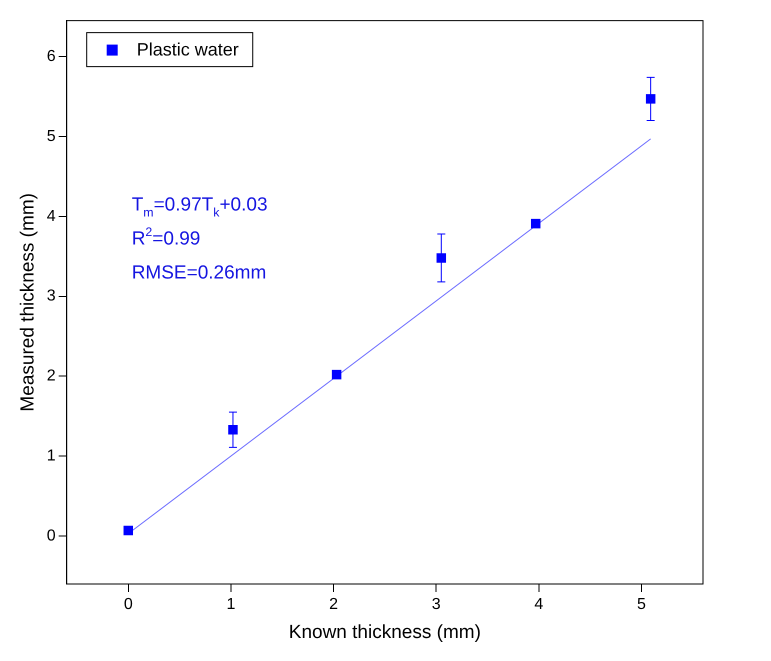 This screenshot has height=661, width=771. Describe the element at coordinates (187, 50) in the screenshot. I see `legend-label: Plastic water` at that location.